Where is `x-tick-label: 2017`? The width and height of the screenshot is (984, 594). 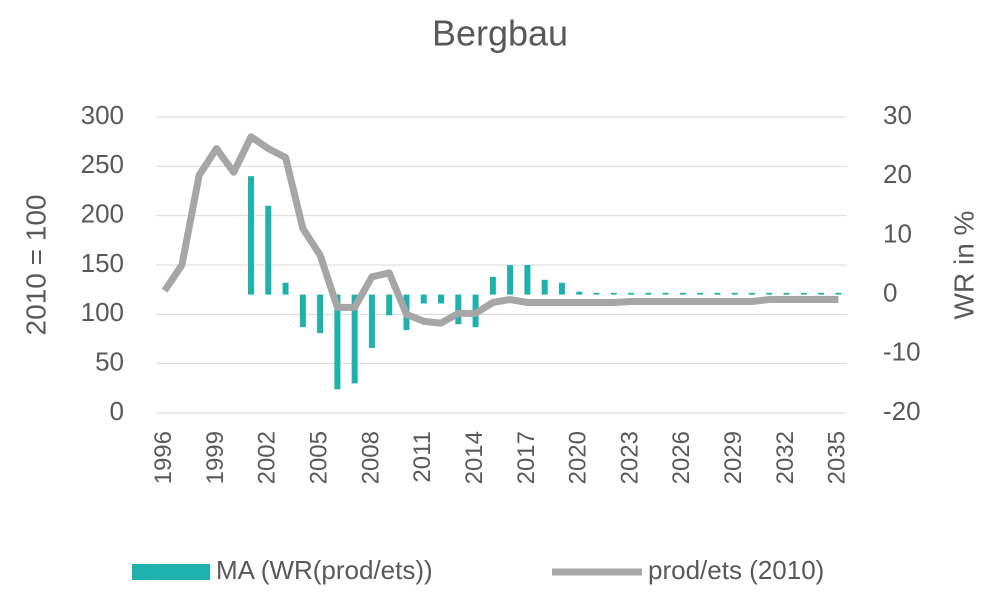 x-tick-label: 2017 is located at coordinates (526, 457).